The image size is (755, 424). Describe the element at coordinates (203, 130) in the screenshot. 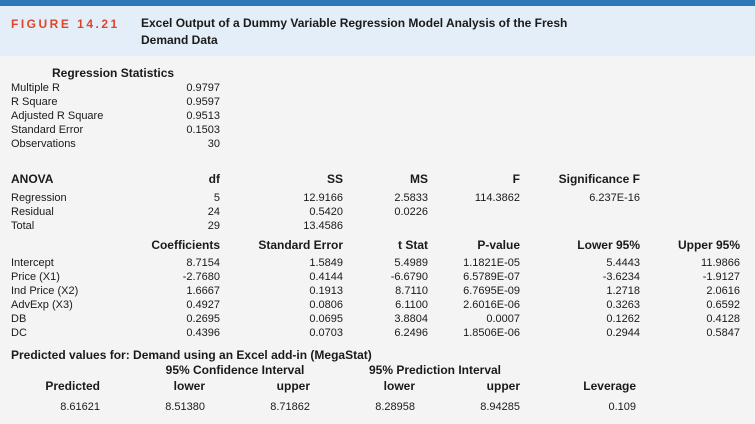

I see `stat-value: 0.1503` at that location.